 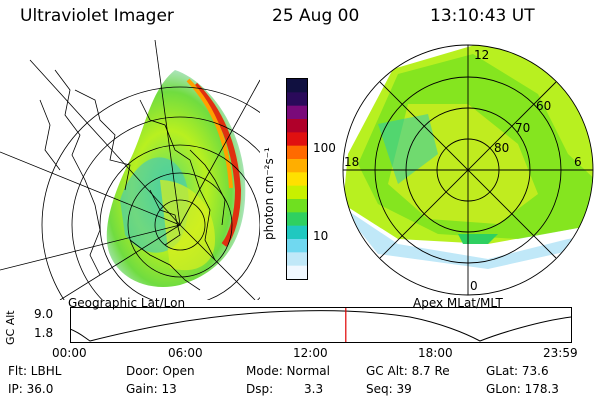 I want to click on timeline-plot, so click(x=321, y=325).